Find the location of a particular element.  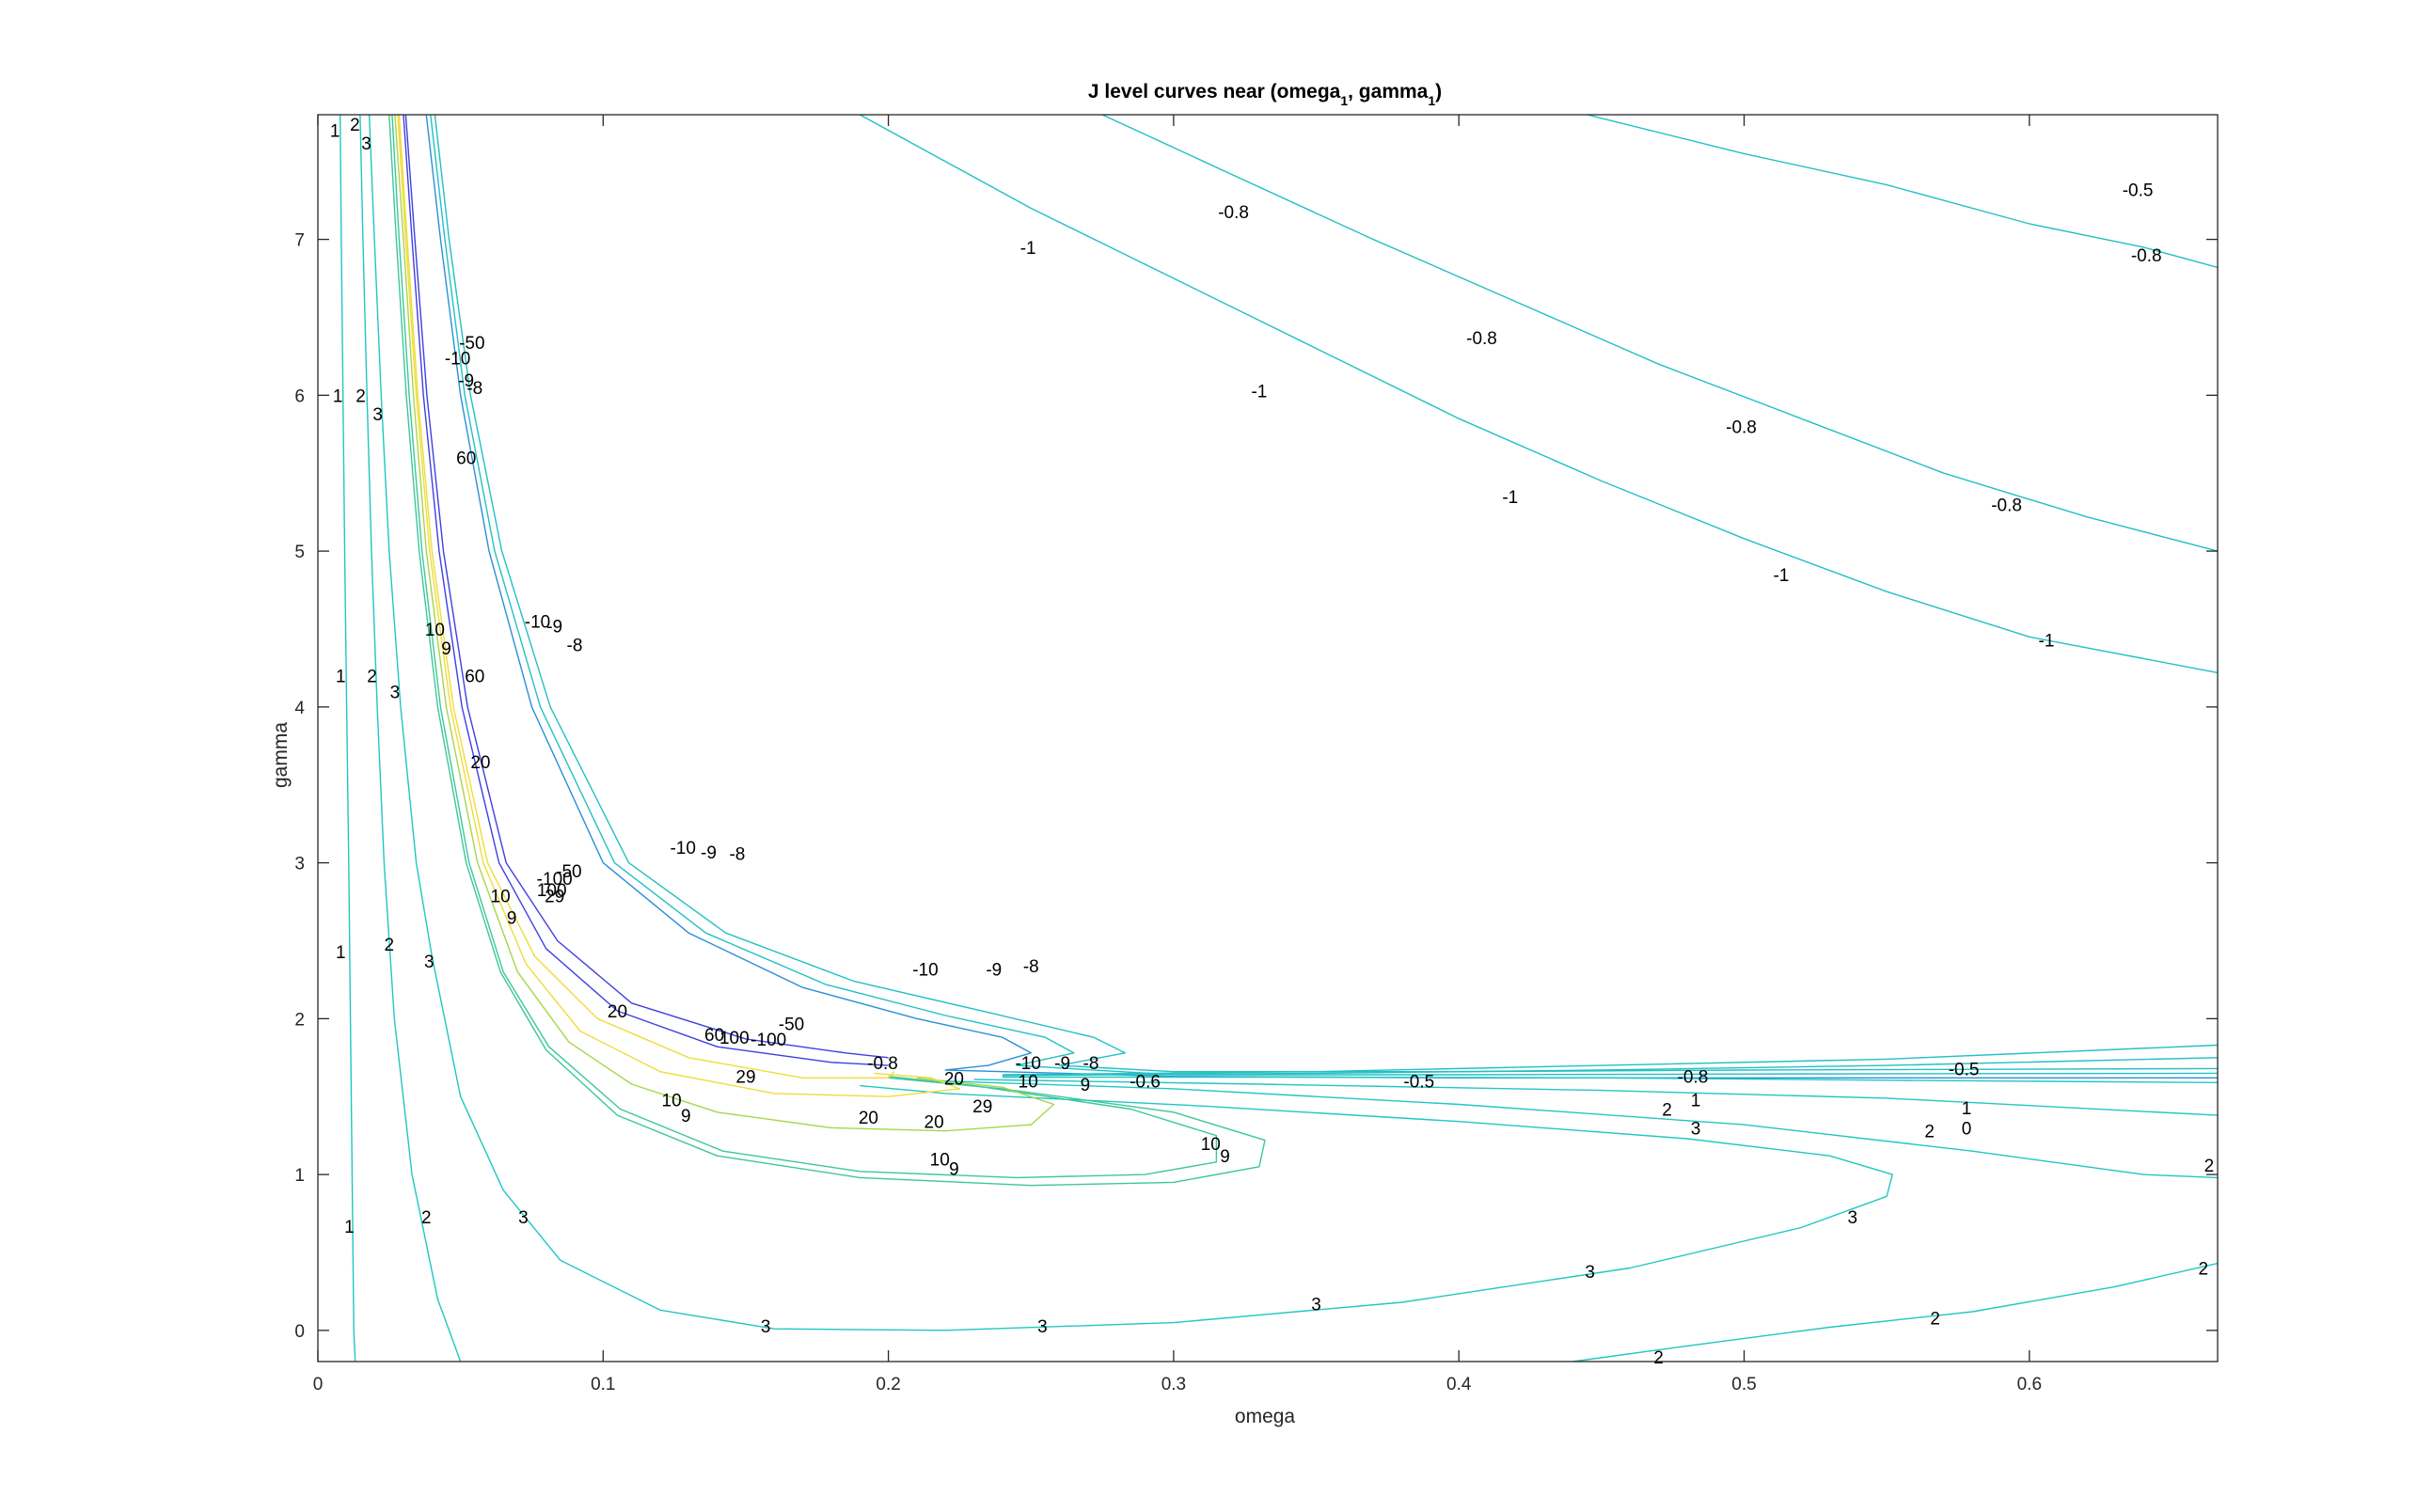

contour-label-12: 1 is located at coordinates (349, 1227).